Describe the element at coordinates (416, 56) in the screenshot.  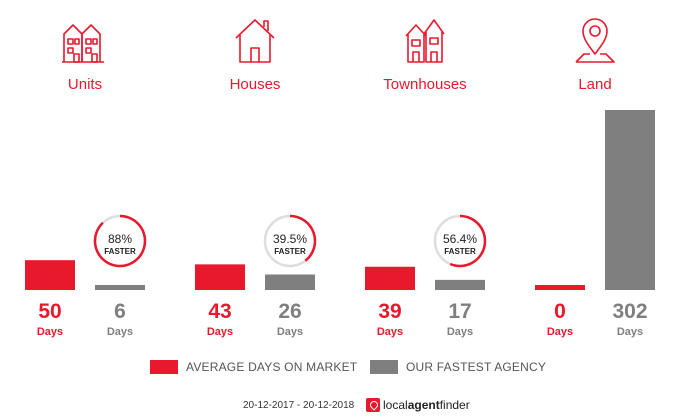
I see `door-left` at that location.